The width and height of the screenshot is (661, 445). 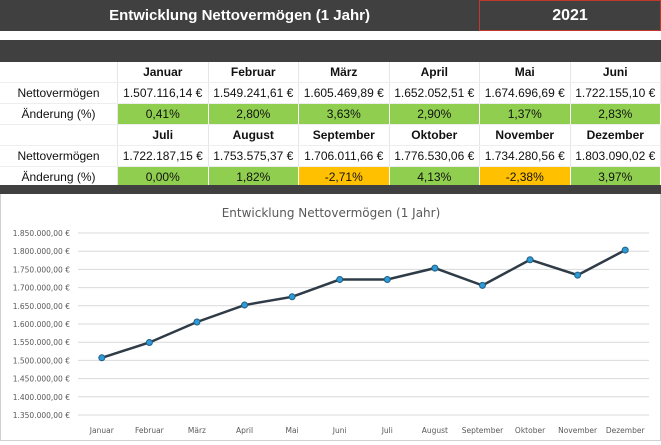 I want to click on y-tick-label: 1.450.000,00 €, so click(x=41, y=379).